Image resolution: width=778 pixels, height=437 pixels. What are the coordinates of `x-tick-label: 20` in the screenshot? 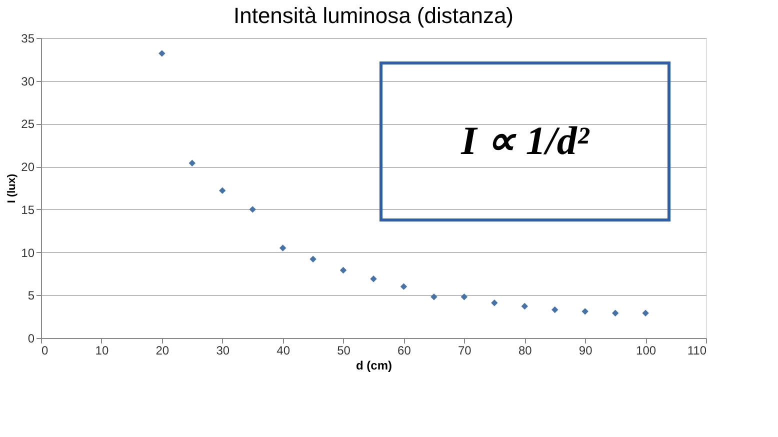 It's located at (163, 351).